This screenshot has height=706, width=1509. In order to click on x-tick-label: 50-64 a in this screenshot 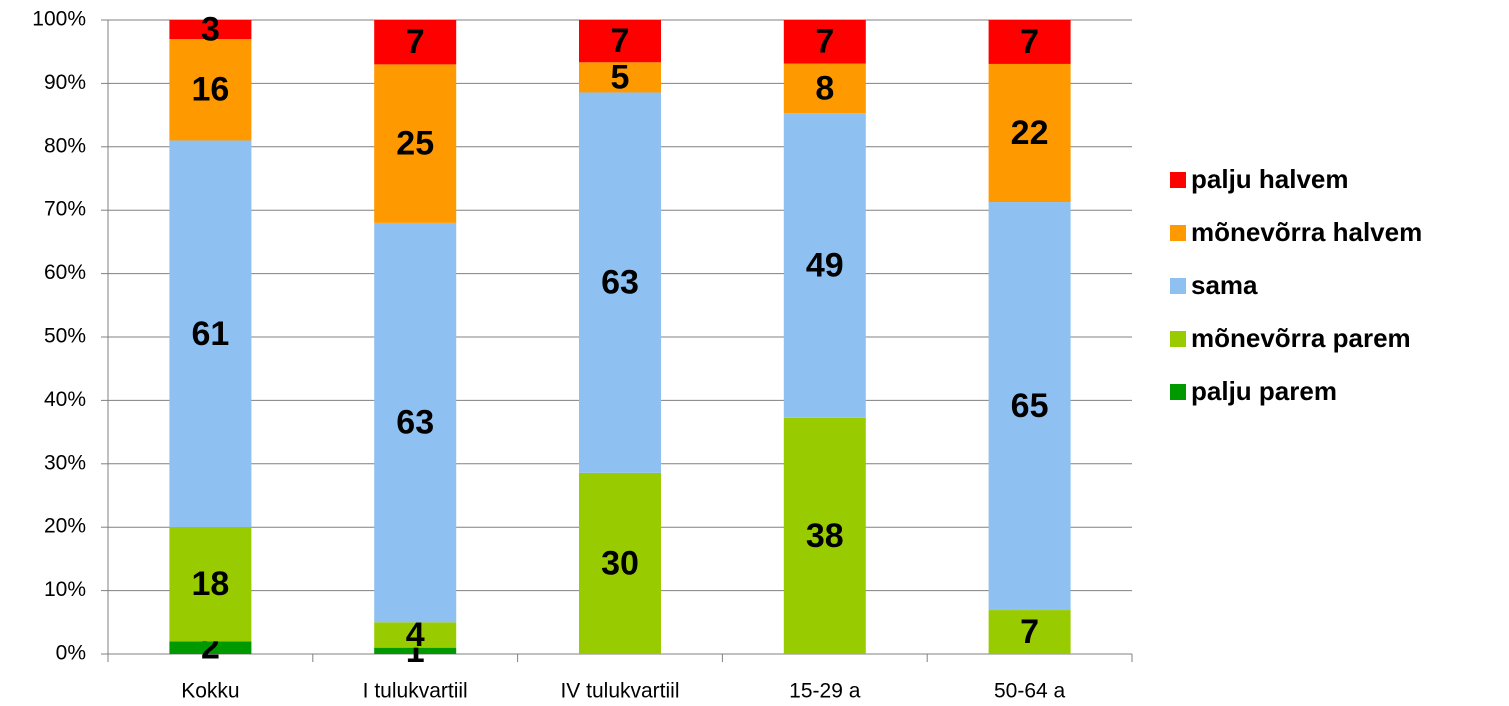, I will do `click(1030, 691)`.